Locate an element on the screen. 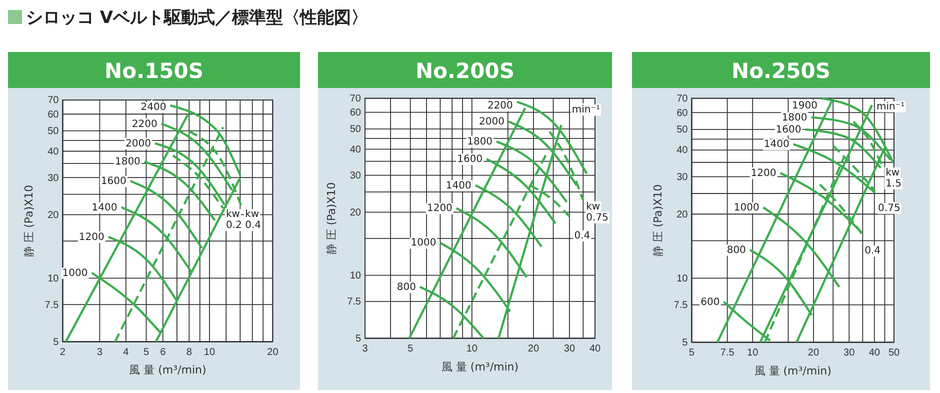 This screenshot has height=393, width=940. x-tick-label: 7.5 is located at coordinates (727, 352).